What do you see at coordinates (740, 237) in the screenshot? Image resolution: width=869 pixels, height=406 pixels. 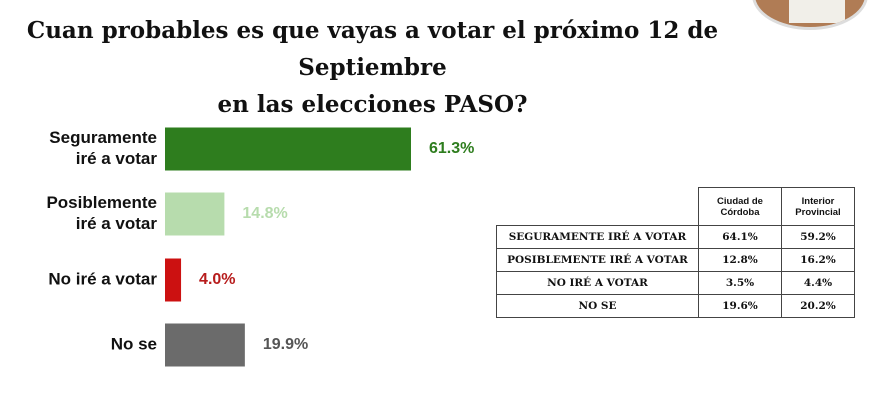 I see `cell-ciudad: 64.1%` at bounding box center [740, 237].